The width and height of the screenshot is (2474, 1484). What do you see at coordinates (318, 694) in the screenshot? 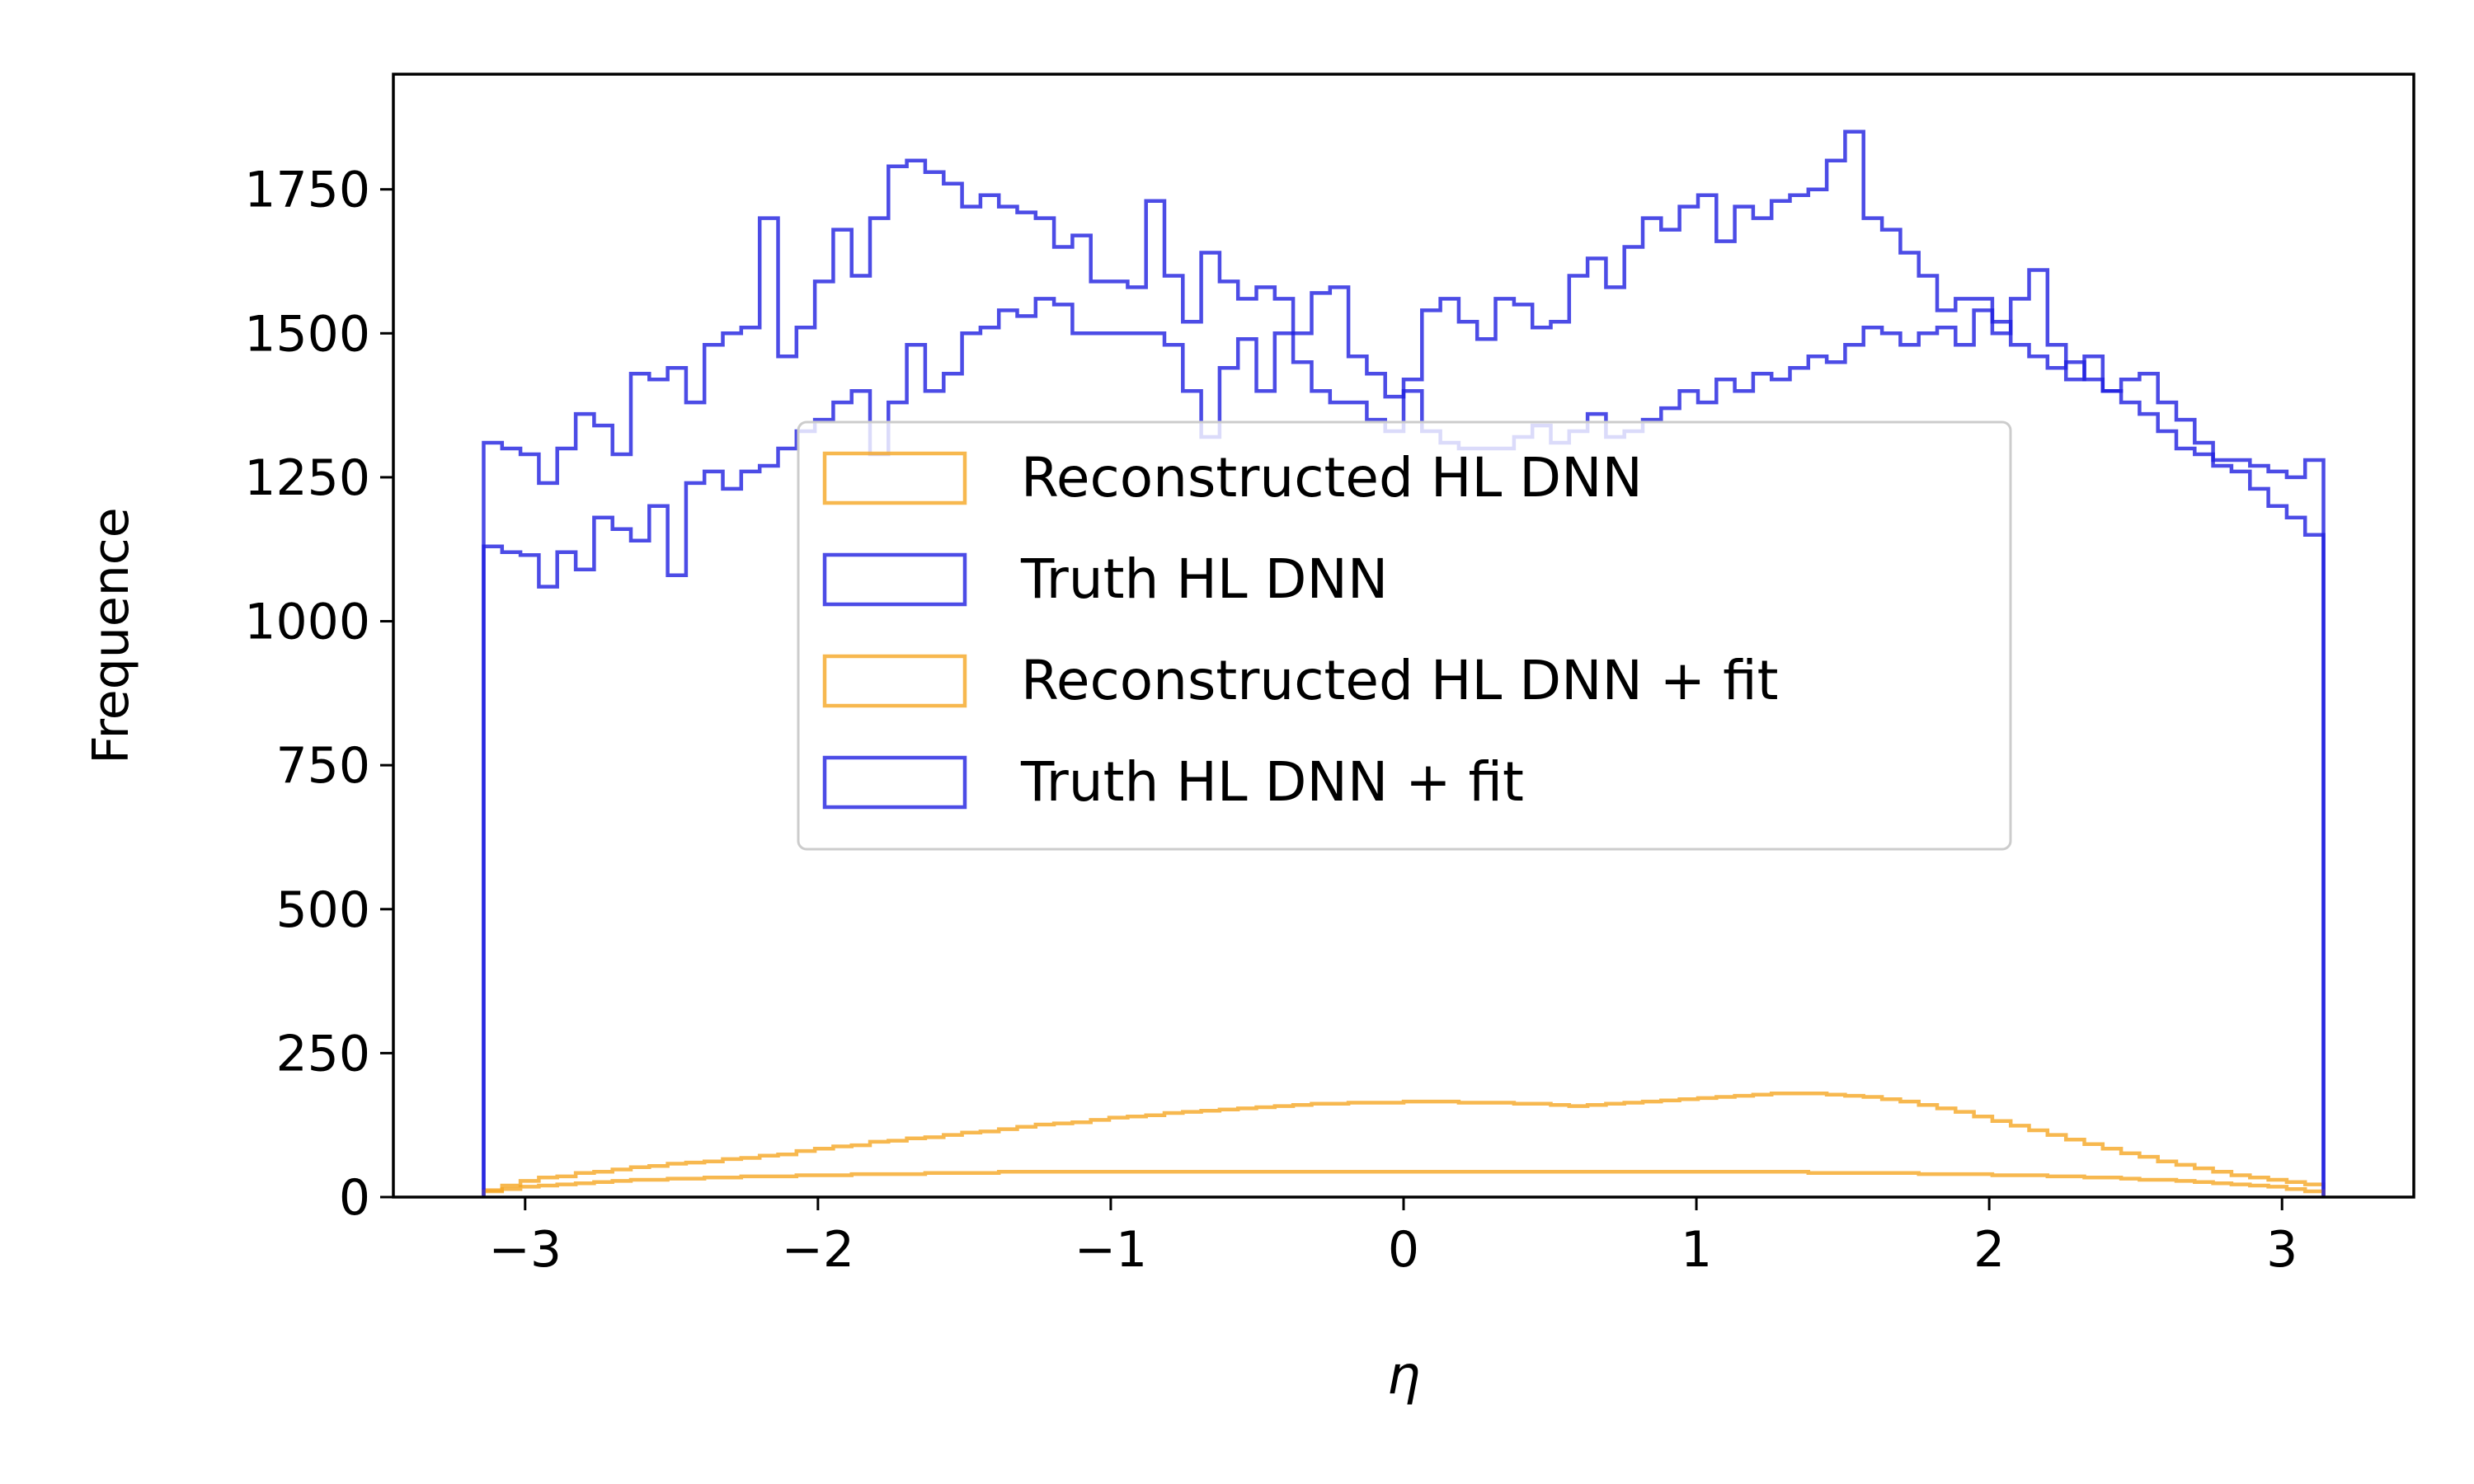
I see `y-axis: 0 250 500 750 1000 1250 1500 1750` at bounding box center [318, 694].